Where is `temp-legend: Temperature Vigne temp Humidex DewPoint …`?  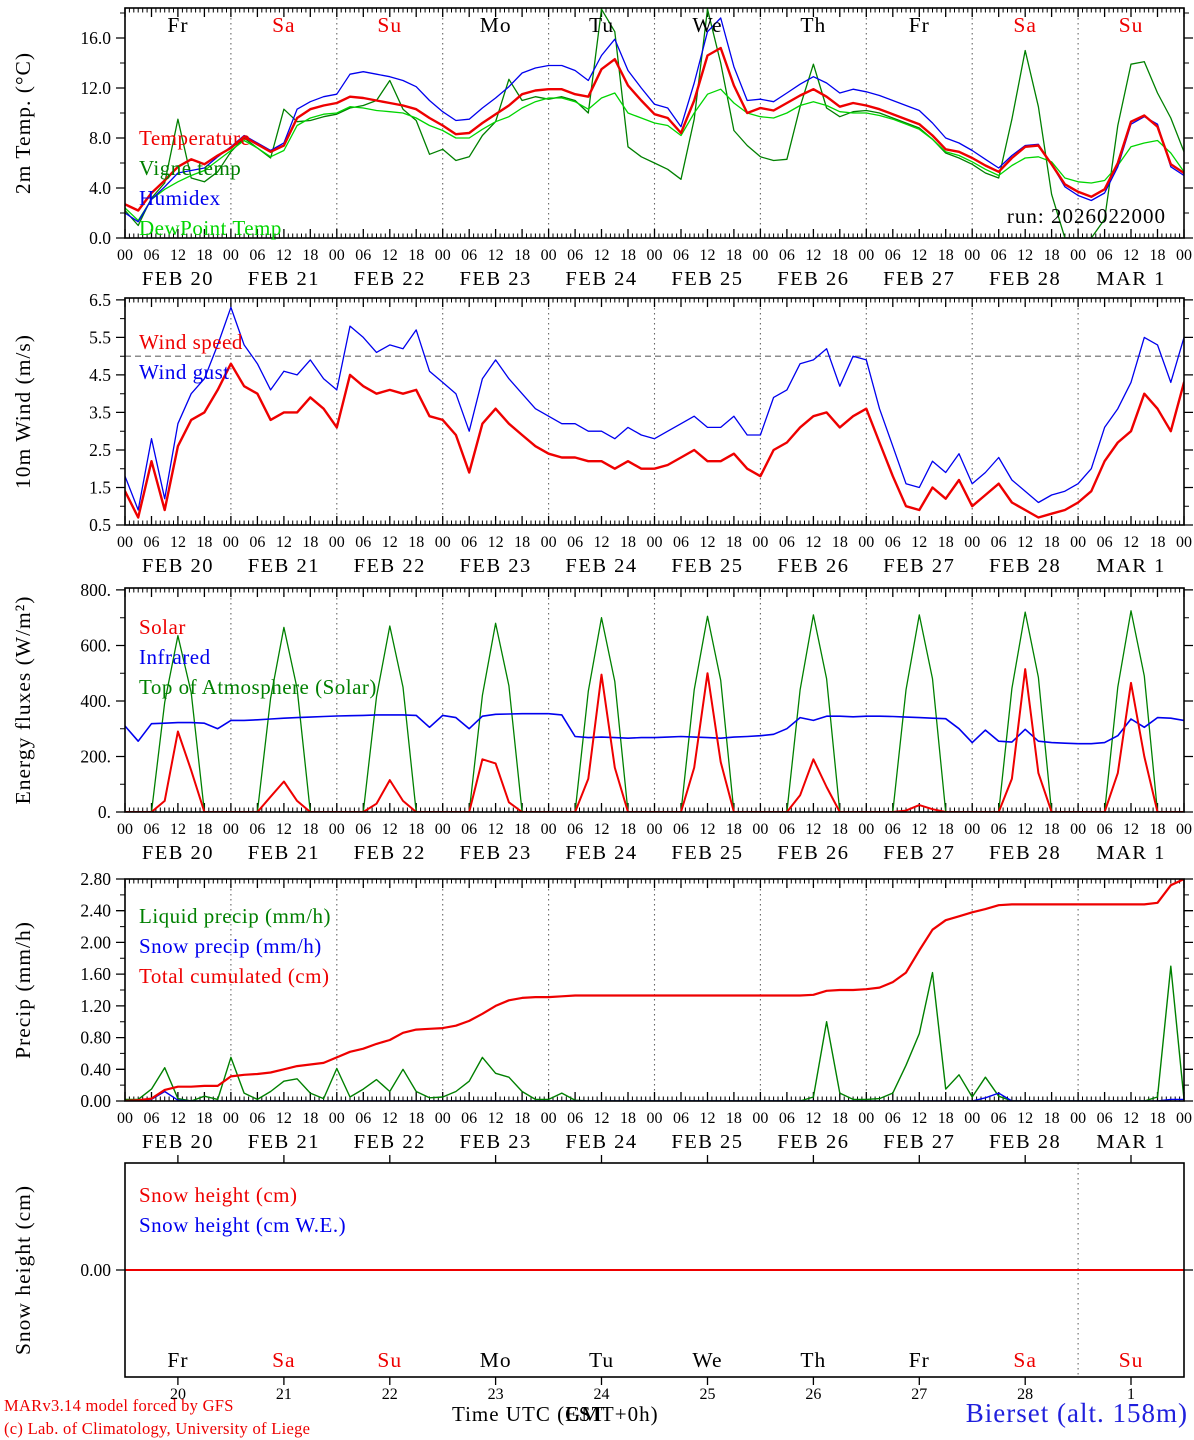
temp-legend: Temperature Vigne temp Humidex DewPoint … is located at coordinates (210, 183).